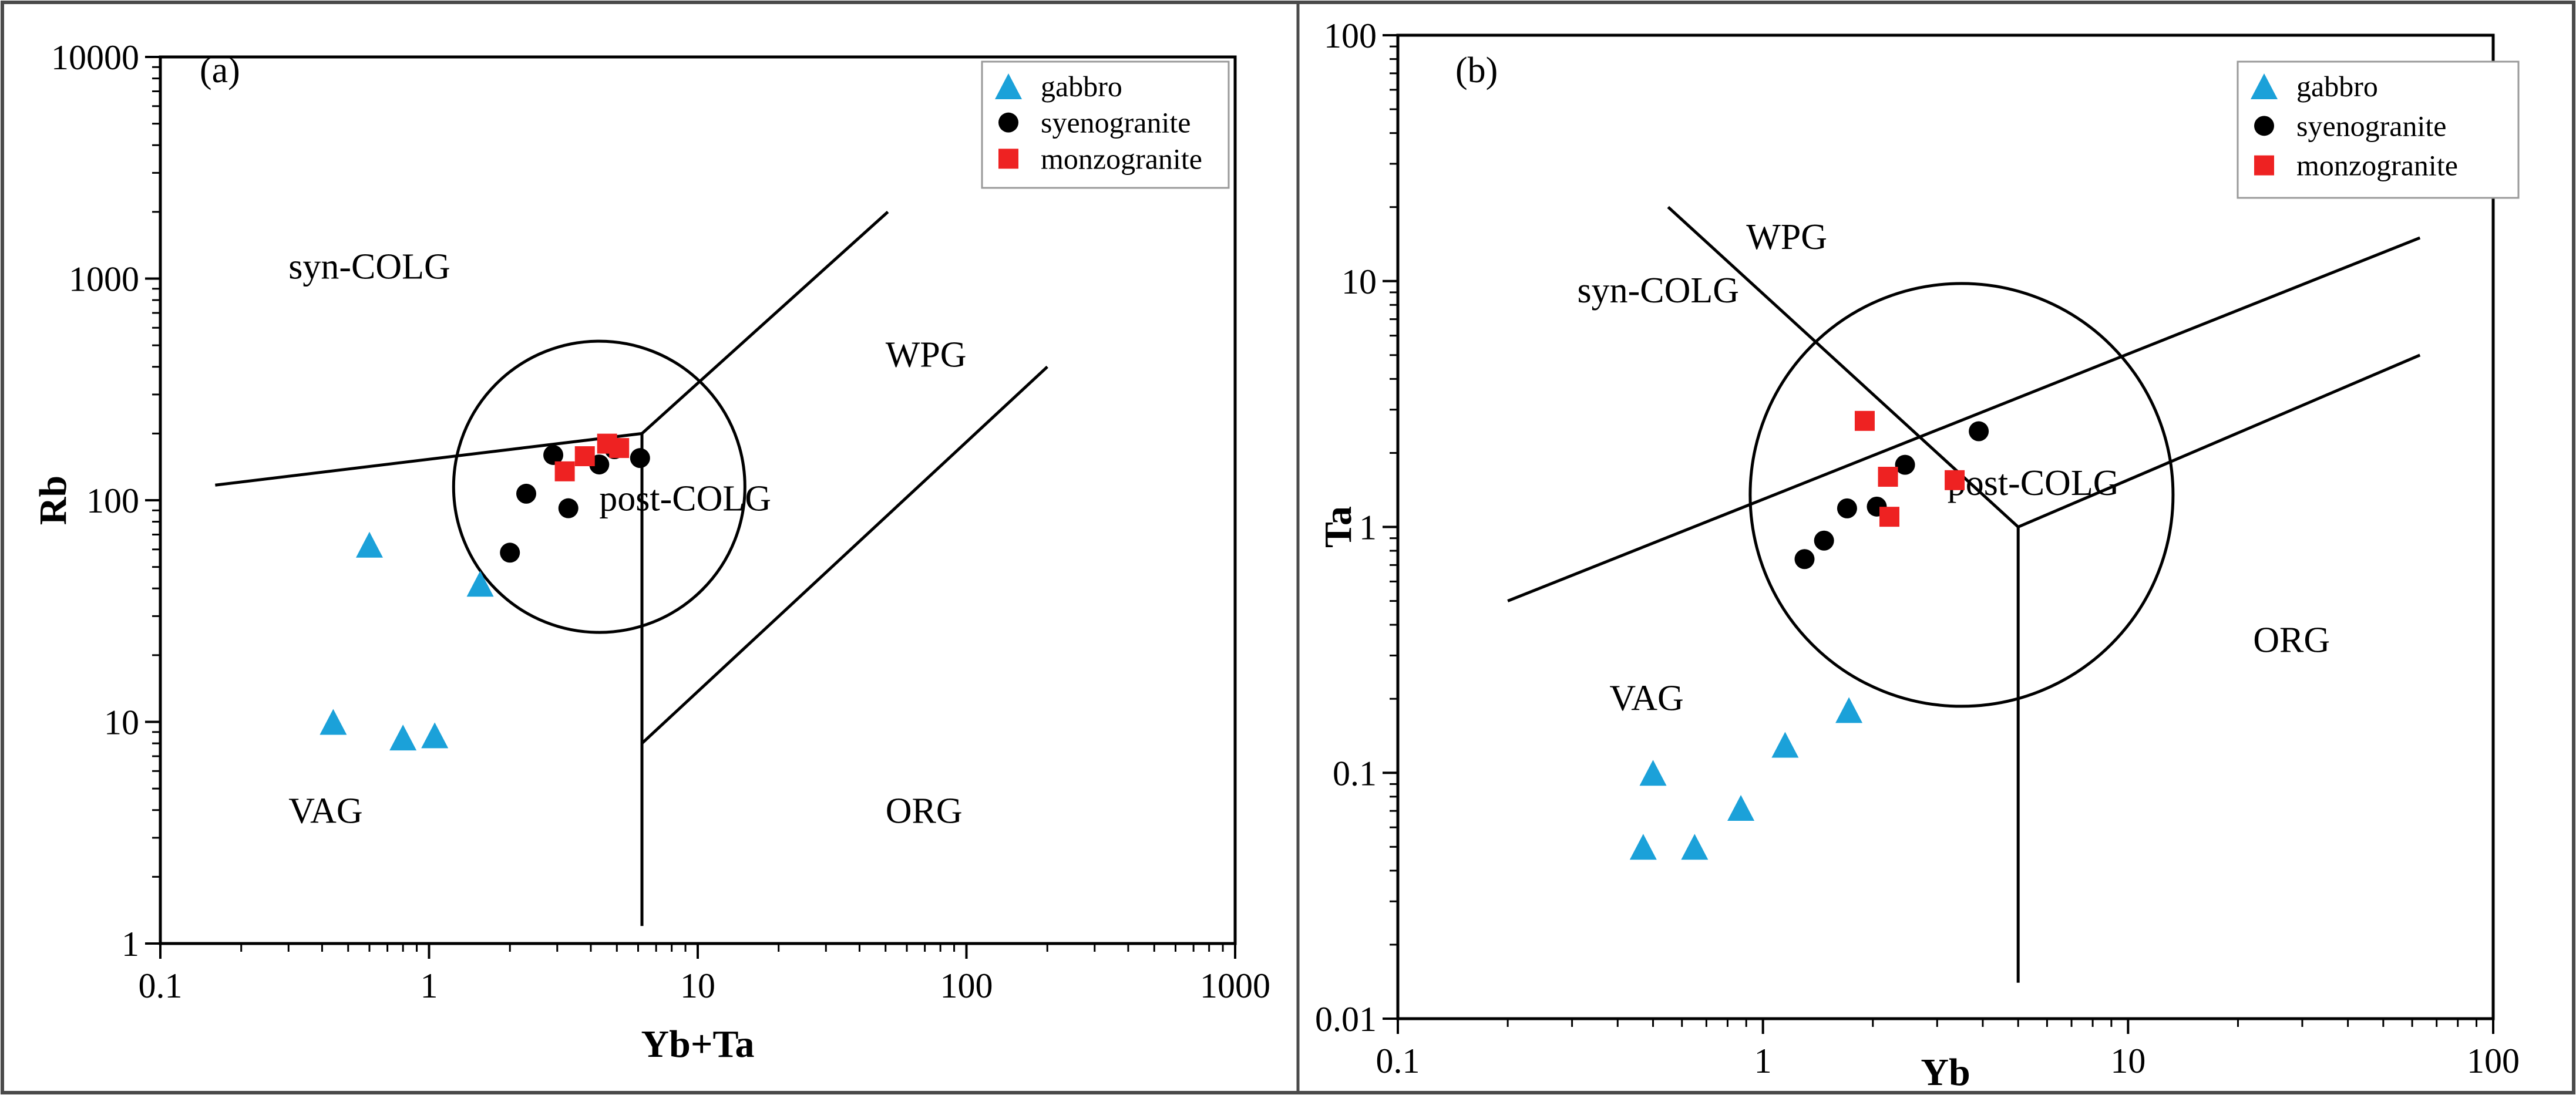 Image resolution: width=2576 pixels, height=1095 pixels. I want to click on panel-label: (b), so click(1476, 70).